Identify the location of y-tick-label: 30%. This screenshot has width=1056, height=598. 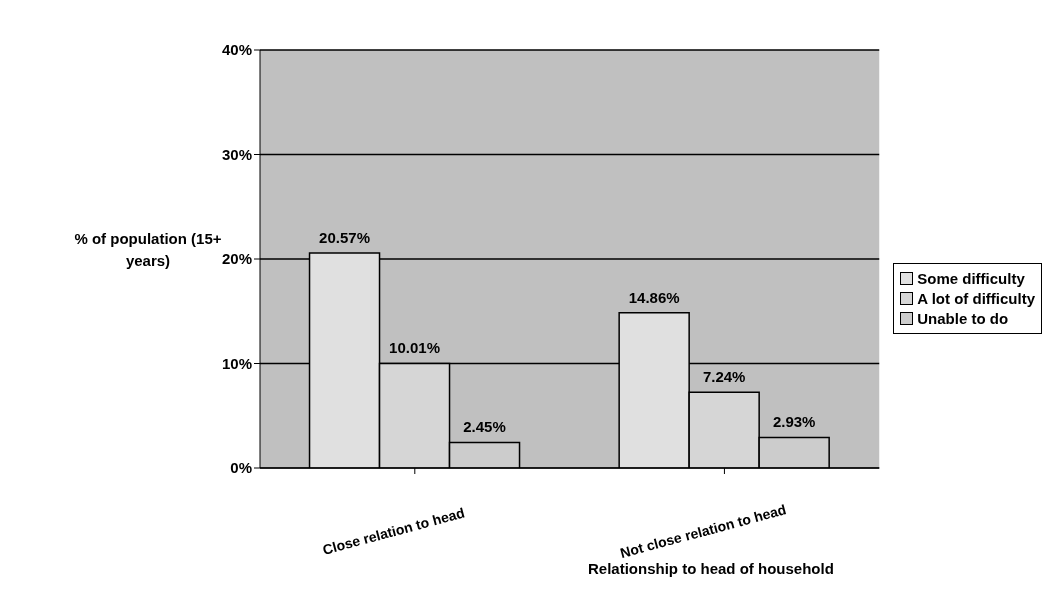
(236, 154).